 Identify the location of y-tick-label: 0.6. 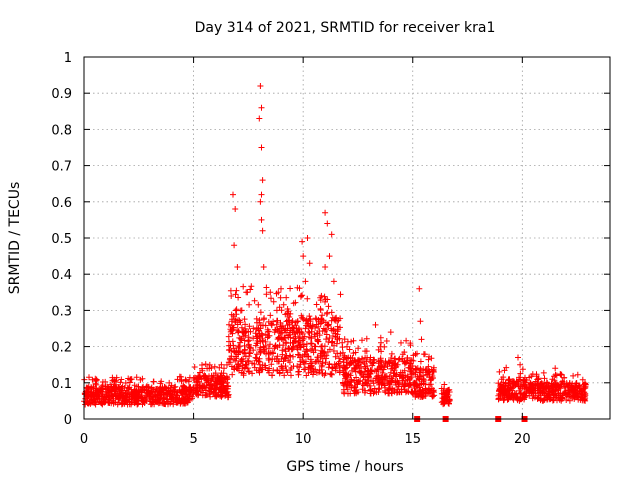
(61, 203).